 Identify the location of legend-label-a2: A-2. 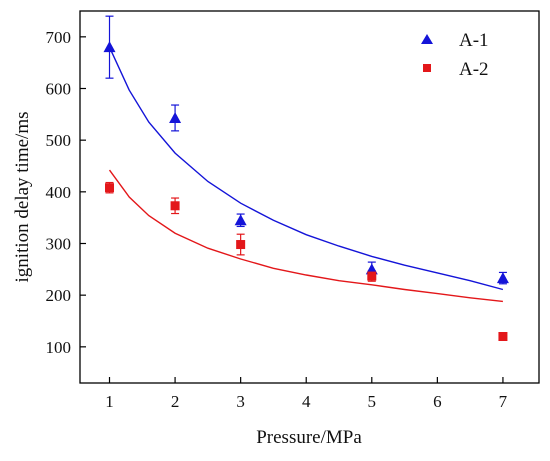
(474, 69).